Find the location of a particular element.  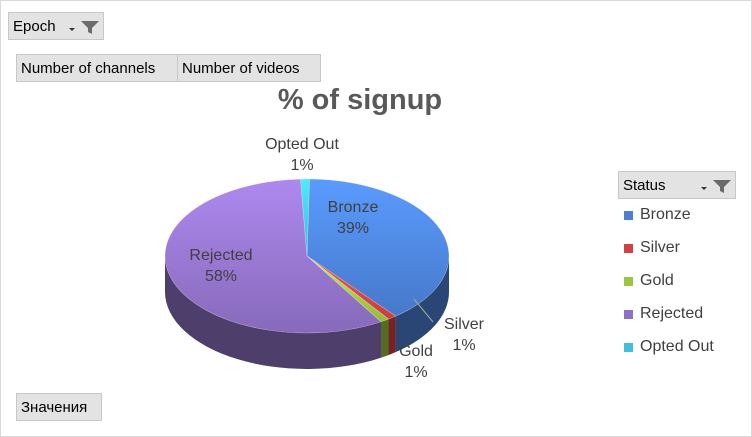

field-label: Number of channels is located at coordinates (88, 68).